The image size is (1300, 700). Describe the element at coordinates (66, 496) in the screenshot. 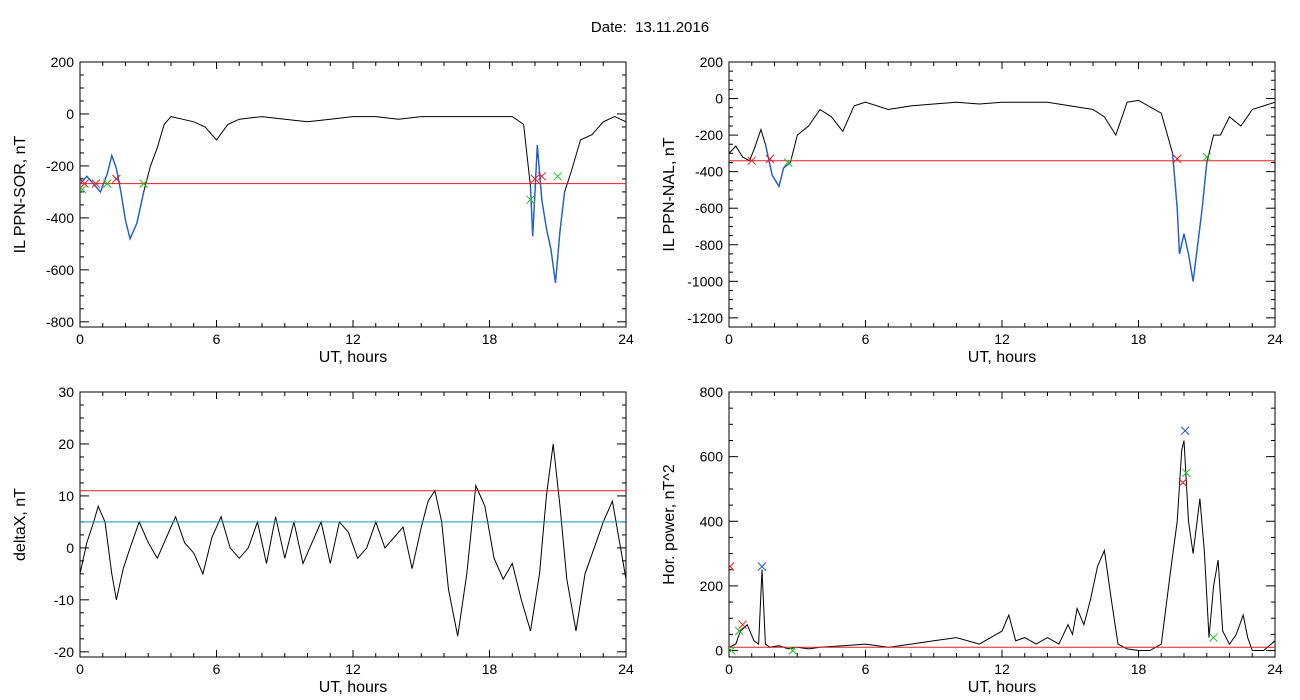

I see `y-tick-label: 10` at that location.